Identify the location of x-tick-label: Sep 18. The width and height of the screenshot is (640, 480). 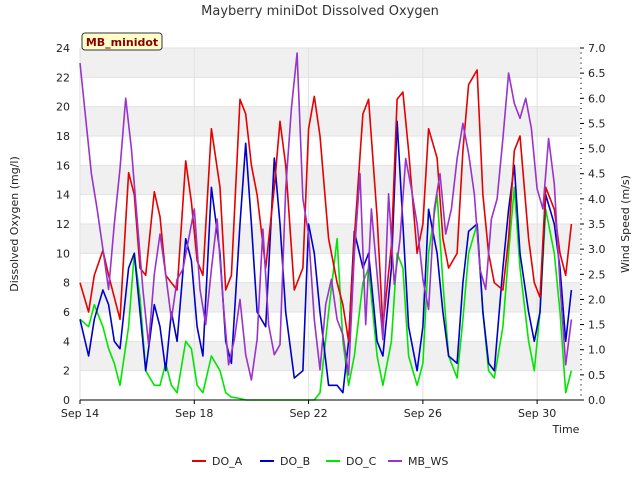
(194, 413).